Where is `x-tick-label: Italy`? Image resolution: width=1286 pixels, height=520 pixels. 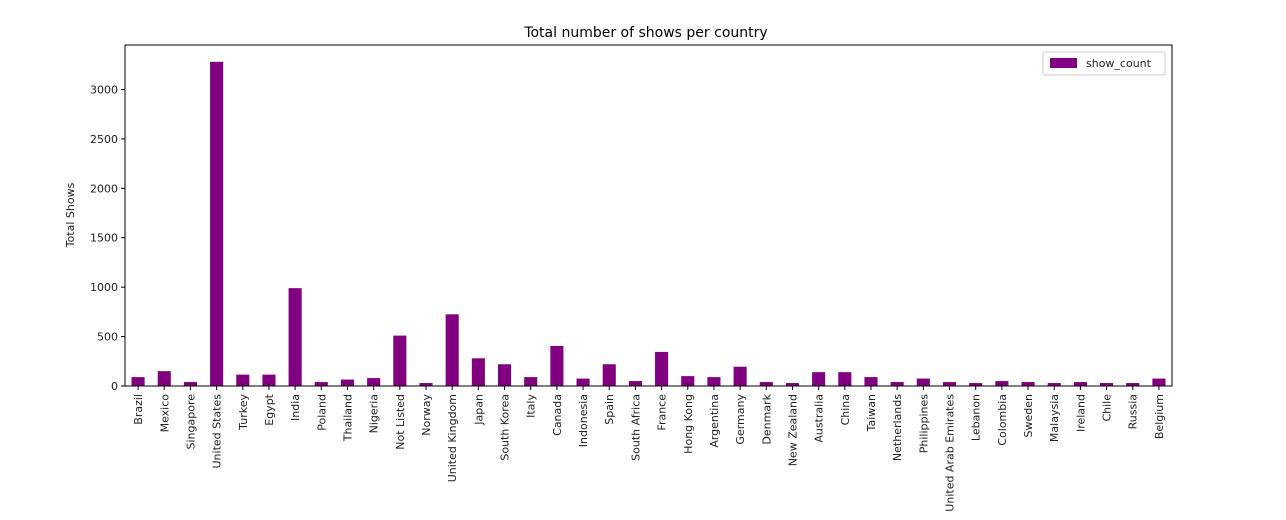 x-tick-label: Italy is located at coordinates (531, 406).